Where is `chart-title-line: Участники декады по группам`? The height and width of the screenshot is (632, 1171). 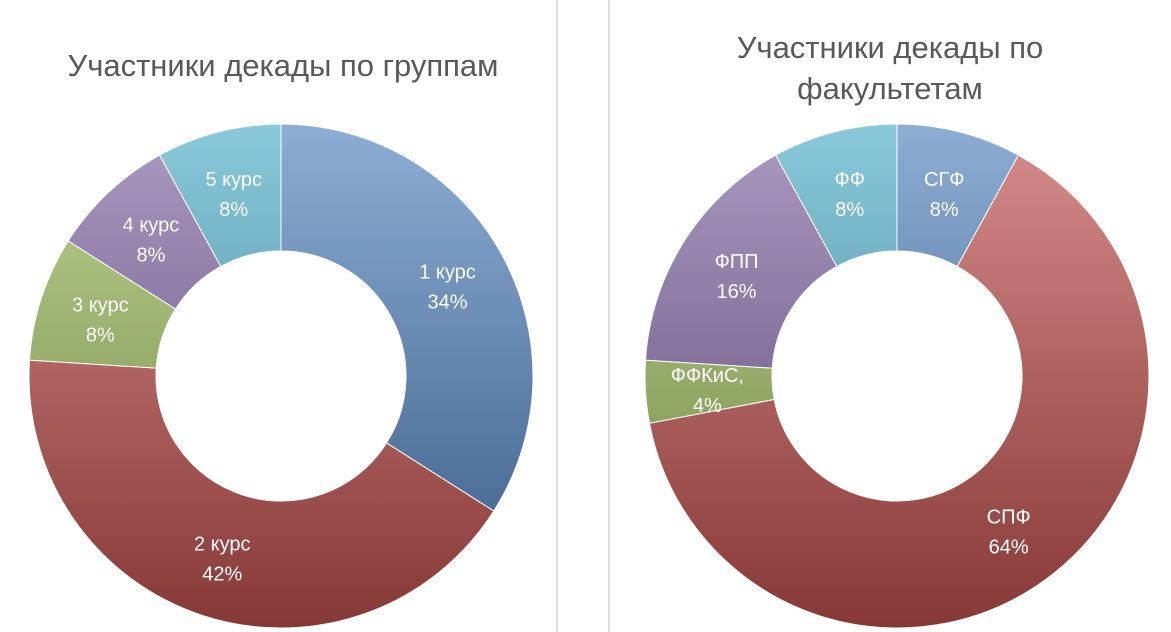 chart-title-line: Участники декады по группам is located at coordinates (283, 65).